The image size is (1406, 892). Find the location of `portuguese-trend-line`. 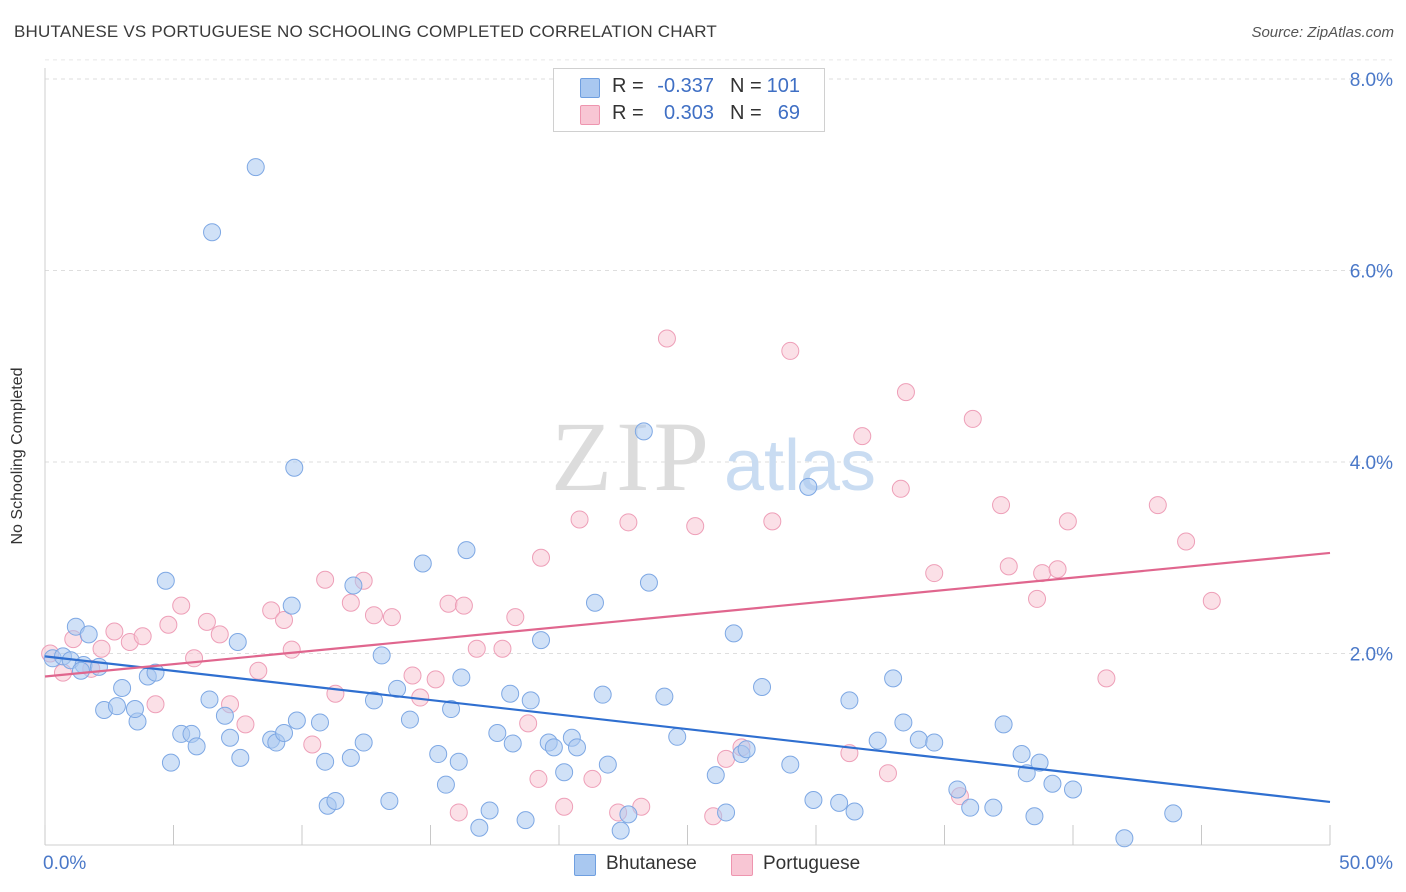

portuguese-trend-line is located at coordinates (687, 614).